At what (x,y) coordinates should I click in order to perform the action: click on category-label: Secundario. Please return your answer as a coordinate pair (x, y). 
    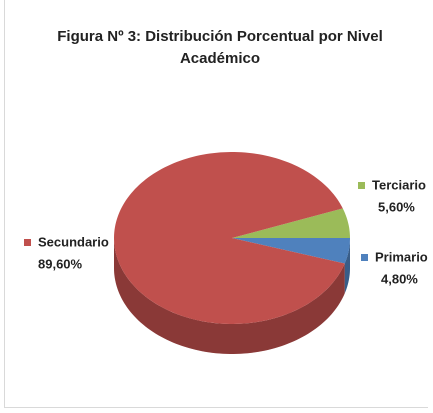
    Looking at the image, I should click on (73, 241).